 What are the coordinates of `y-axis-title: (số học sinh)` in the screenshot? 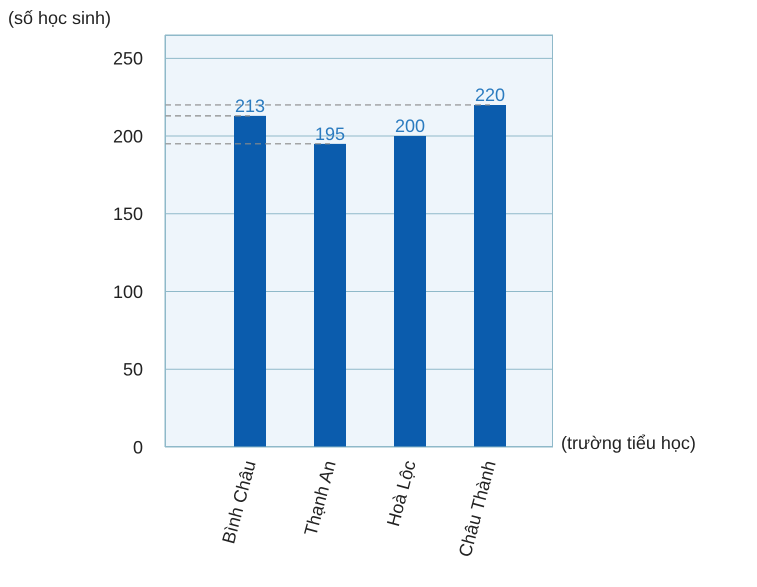 It's located at (60, 18).